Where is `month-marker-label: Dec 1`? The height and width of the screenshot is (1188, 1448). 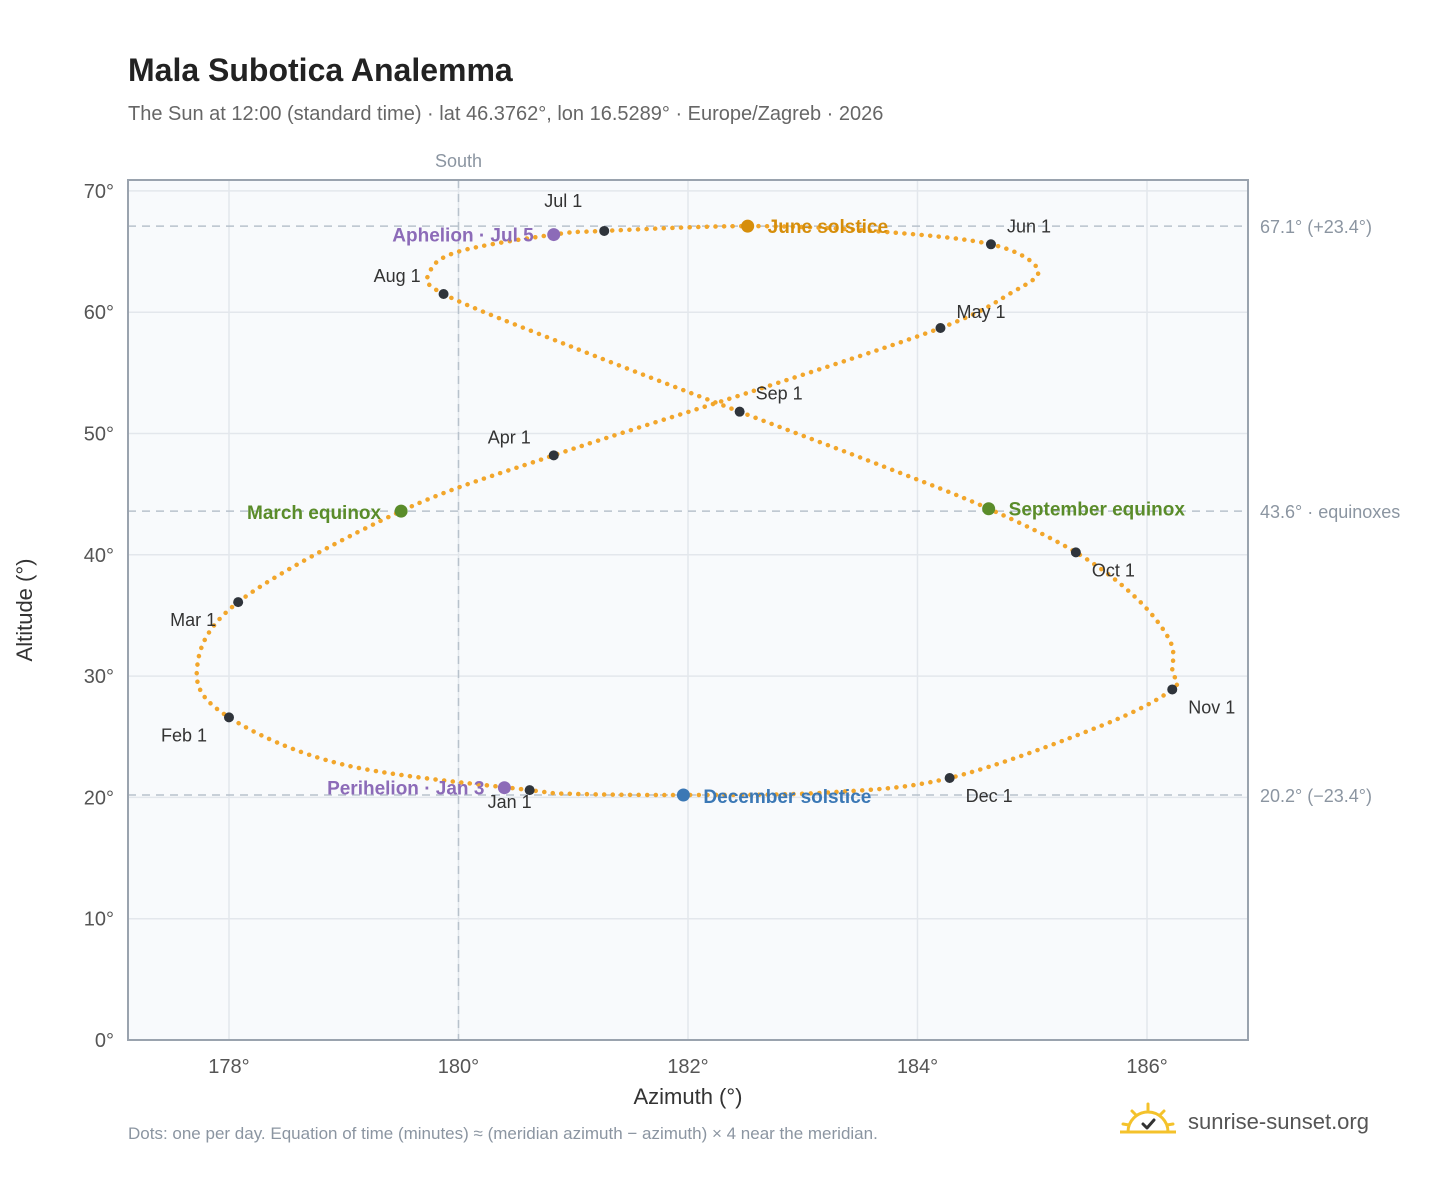 month-marker-label: Dec 1 is located at coordinates (989, 796).